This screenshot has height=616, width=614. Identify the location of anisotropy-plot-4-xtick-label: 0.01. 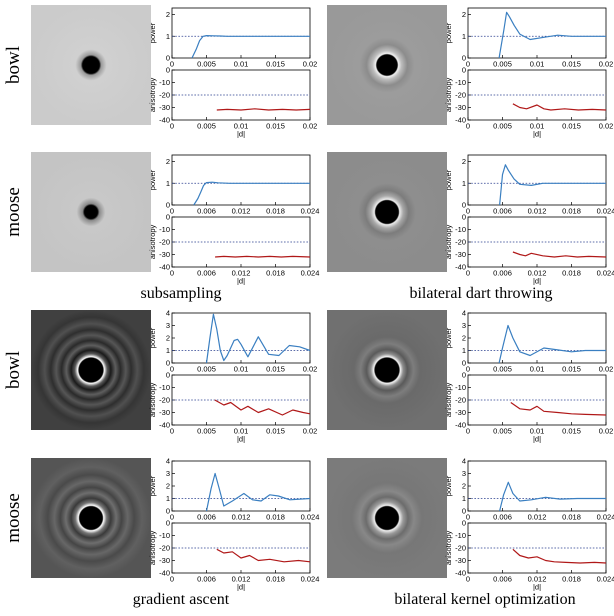
(241, 431).